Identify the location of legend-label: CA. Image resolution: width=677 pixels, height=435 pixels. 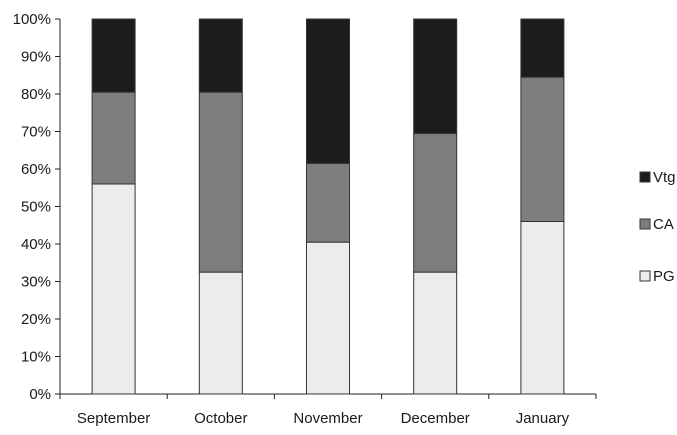
(663, 224).